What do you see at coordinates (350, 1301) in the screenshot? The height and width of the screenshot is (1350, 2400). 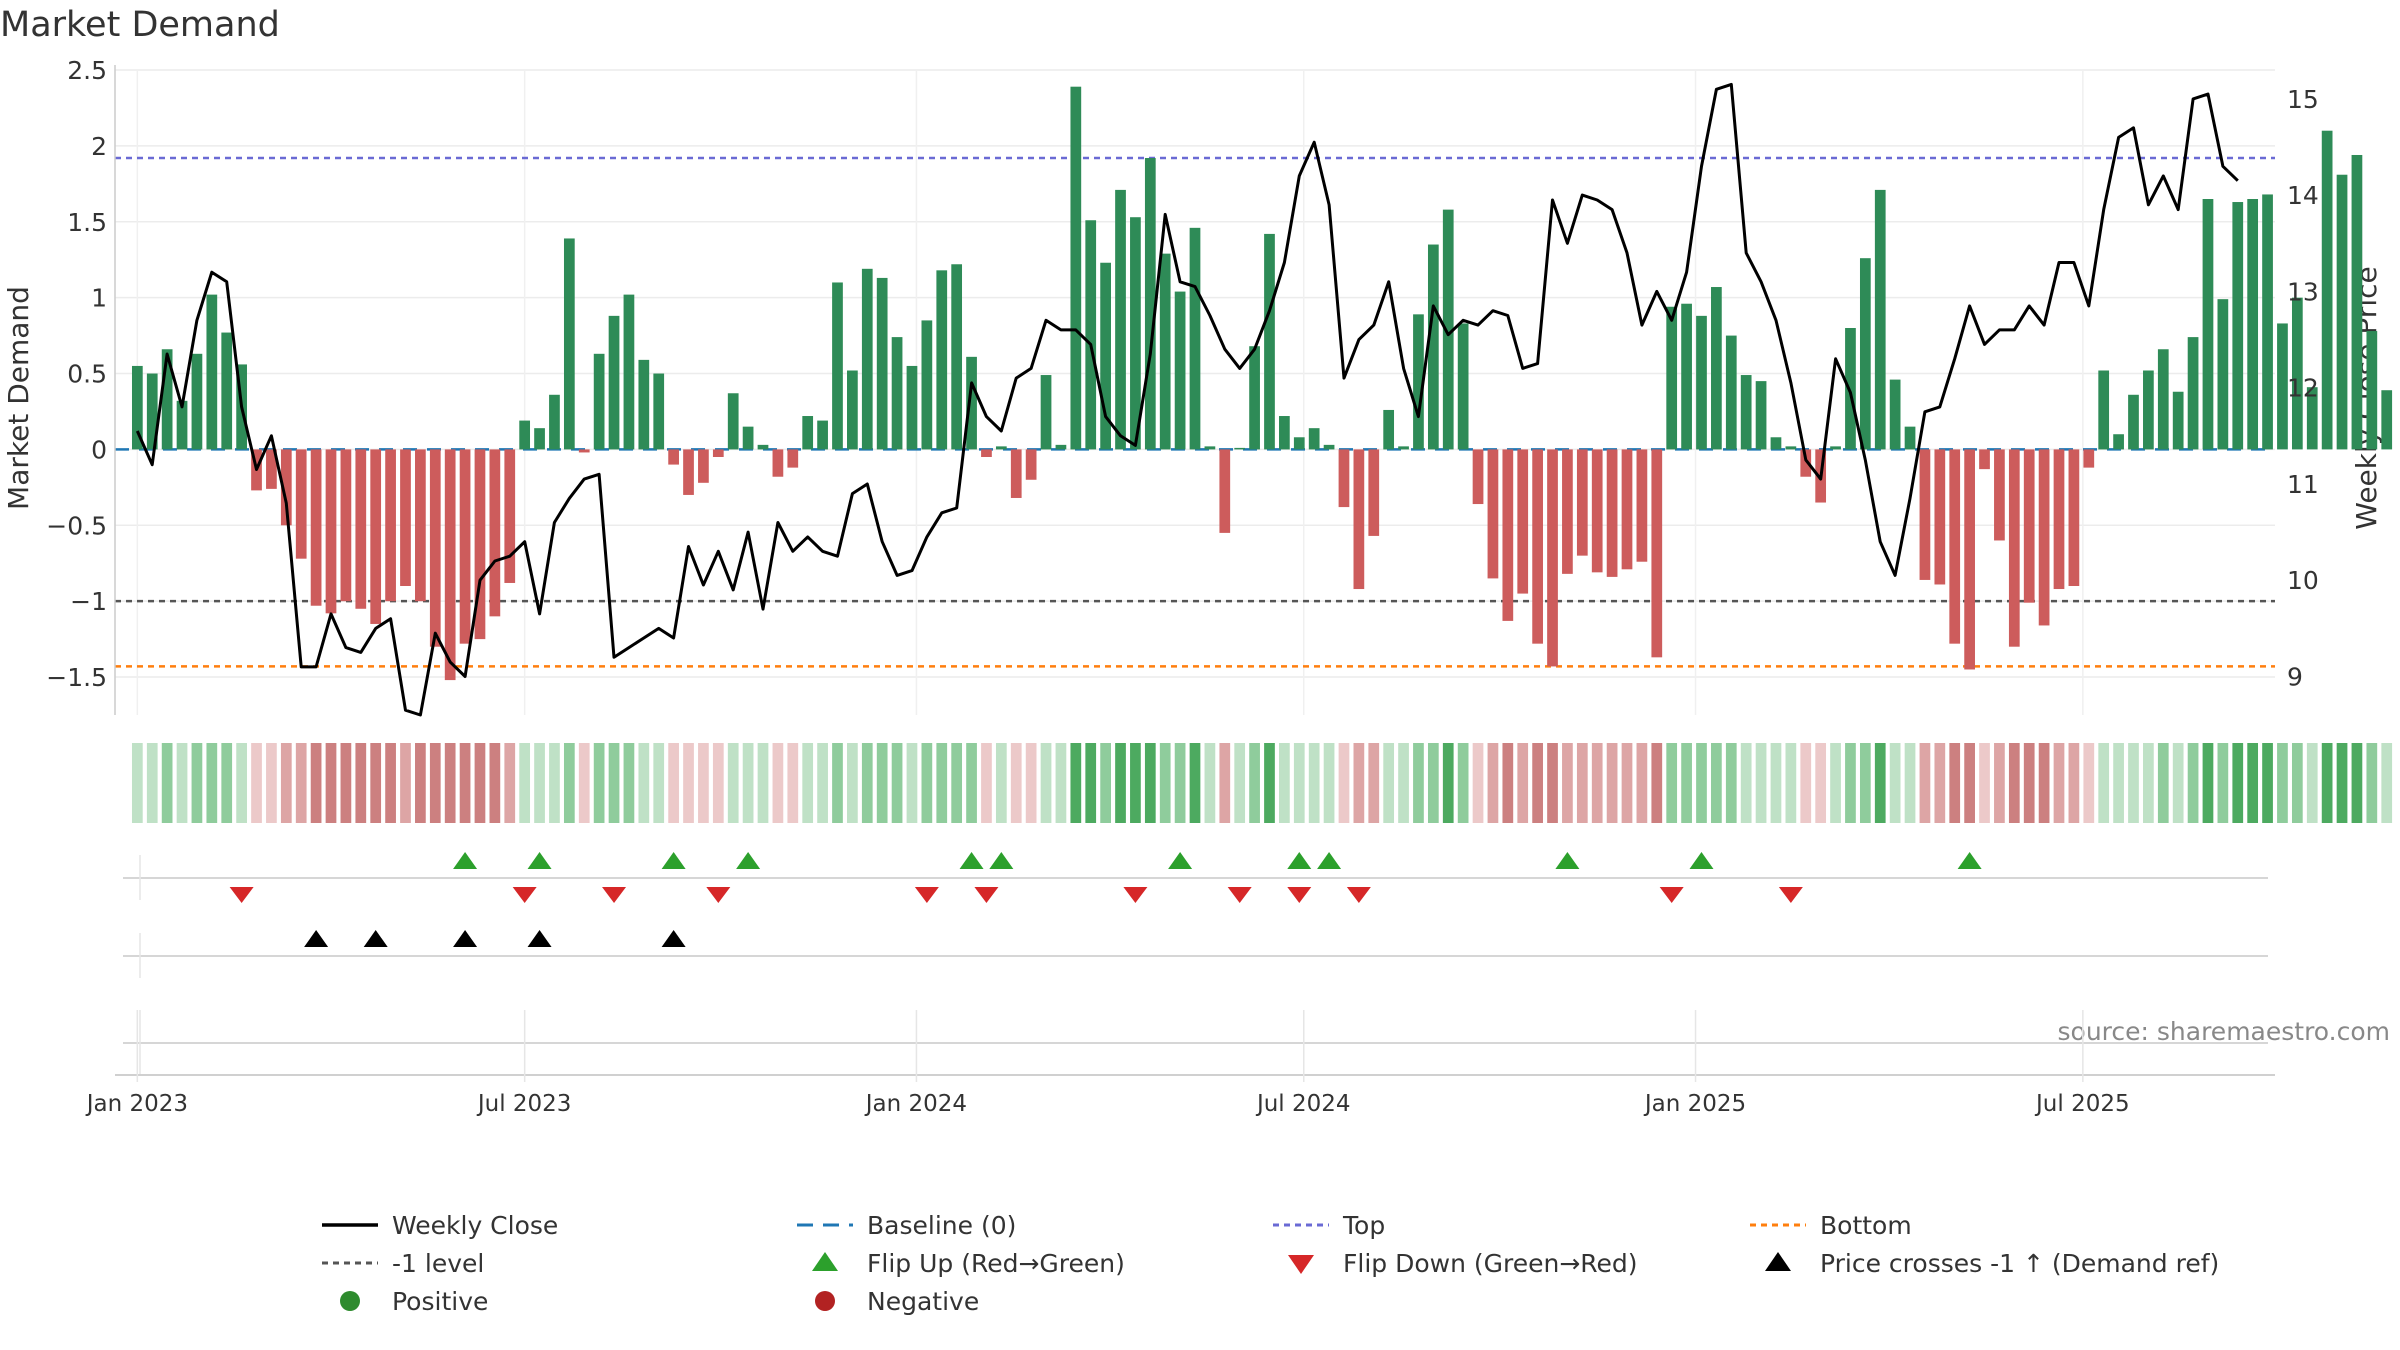 I see `legend-swatch-positive` at bounding box center [350, 1301].